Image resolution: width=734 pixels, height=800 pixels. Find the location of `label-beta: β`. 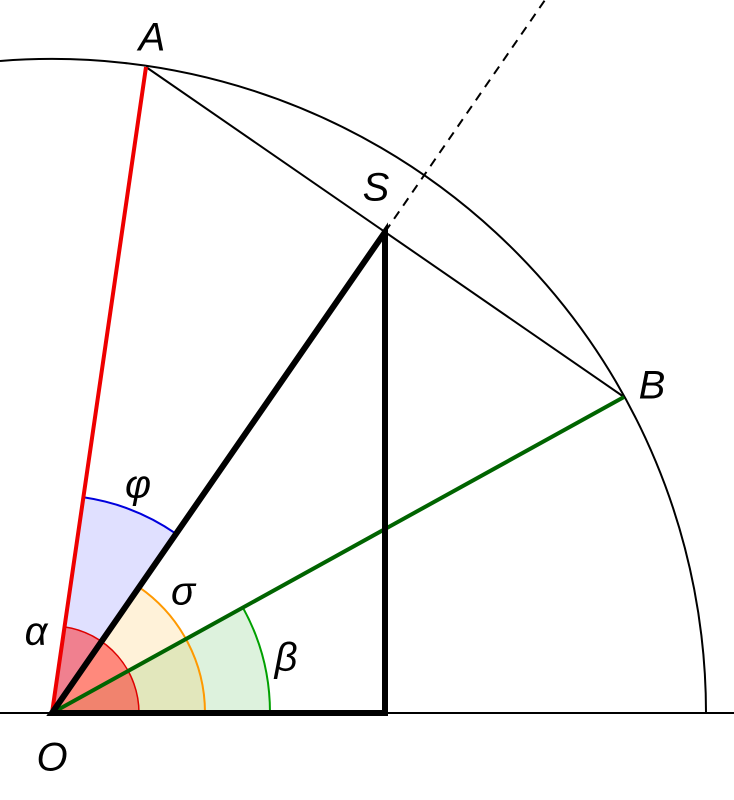

label-beta: β is located at coordinates (286, 658).